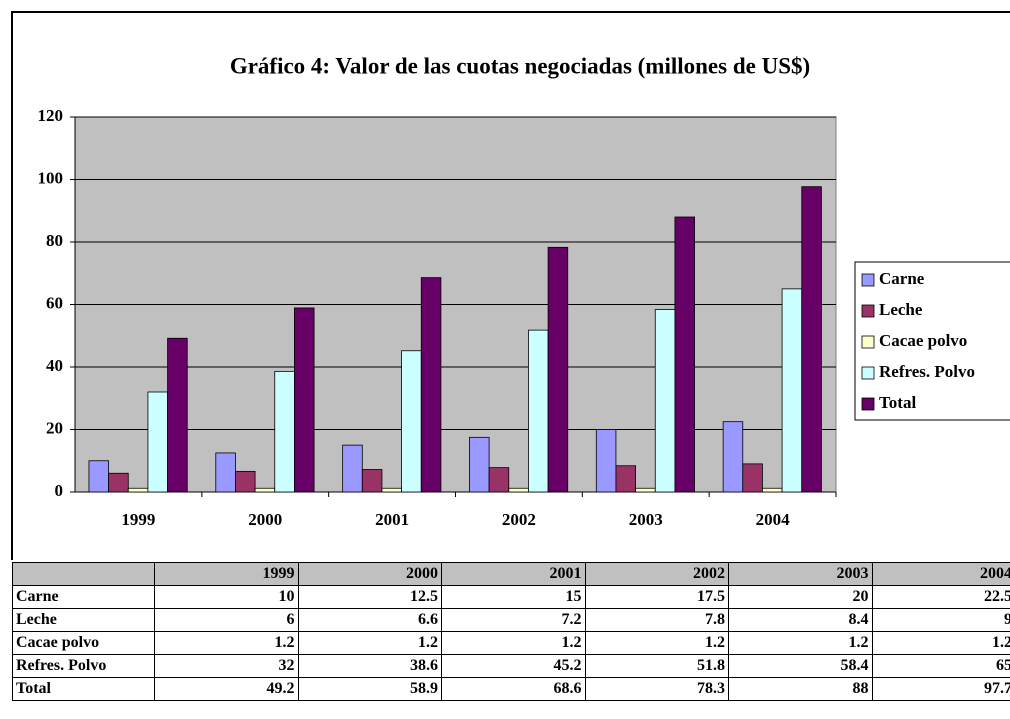  What do you see at coordinates (369, 689) in the screenshot?
I see `table-cell: 58.9` at bounding box center [369, 689].